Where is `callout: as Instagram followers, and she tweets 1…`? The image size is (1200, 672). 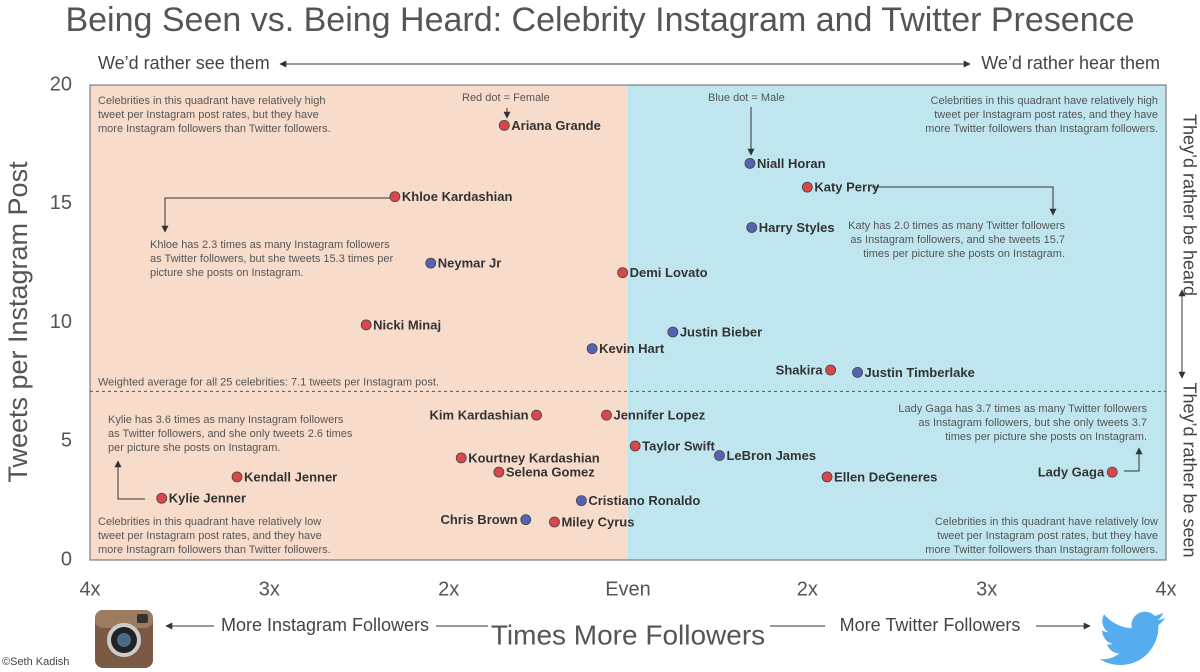 callout: as Instagram followers, and she tweets 1… is located at coordinates (957, 240).